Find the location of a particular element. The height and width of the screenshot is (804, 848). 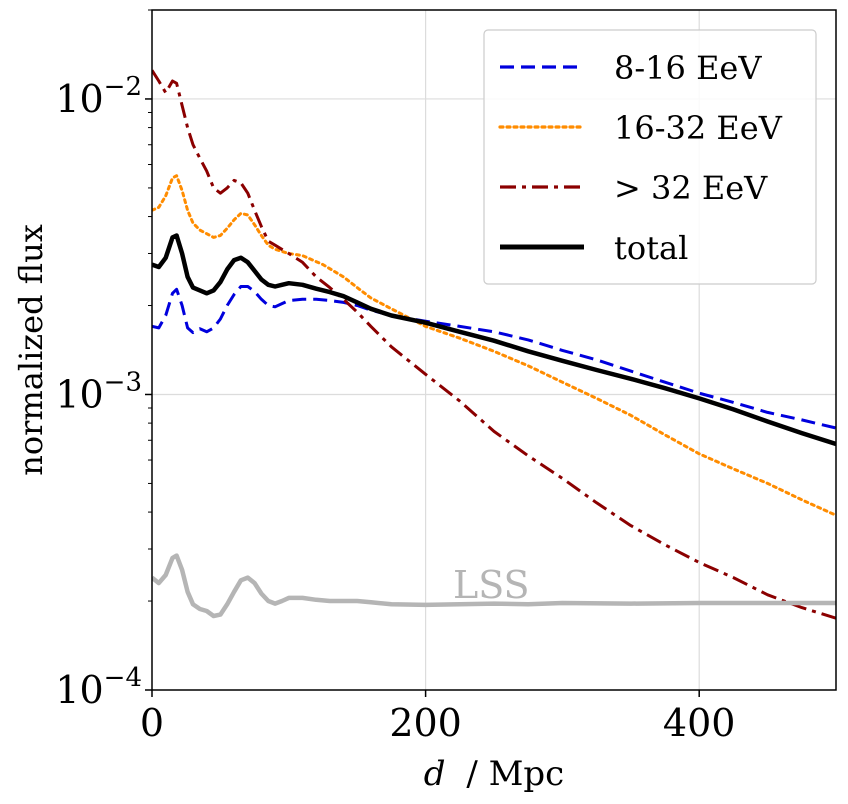

legend-box is located at coordinates (650, 157).